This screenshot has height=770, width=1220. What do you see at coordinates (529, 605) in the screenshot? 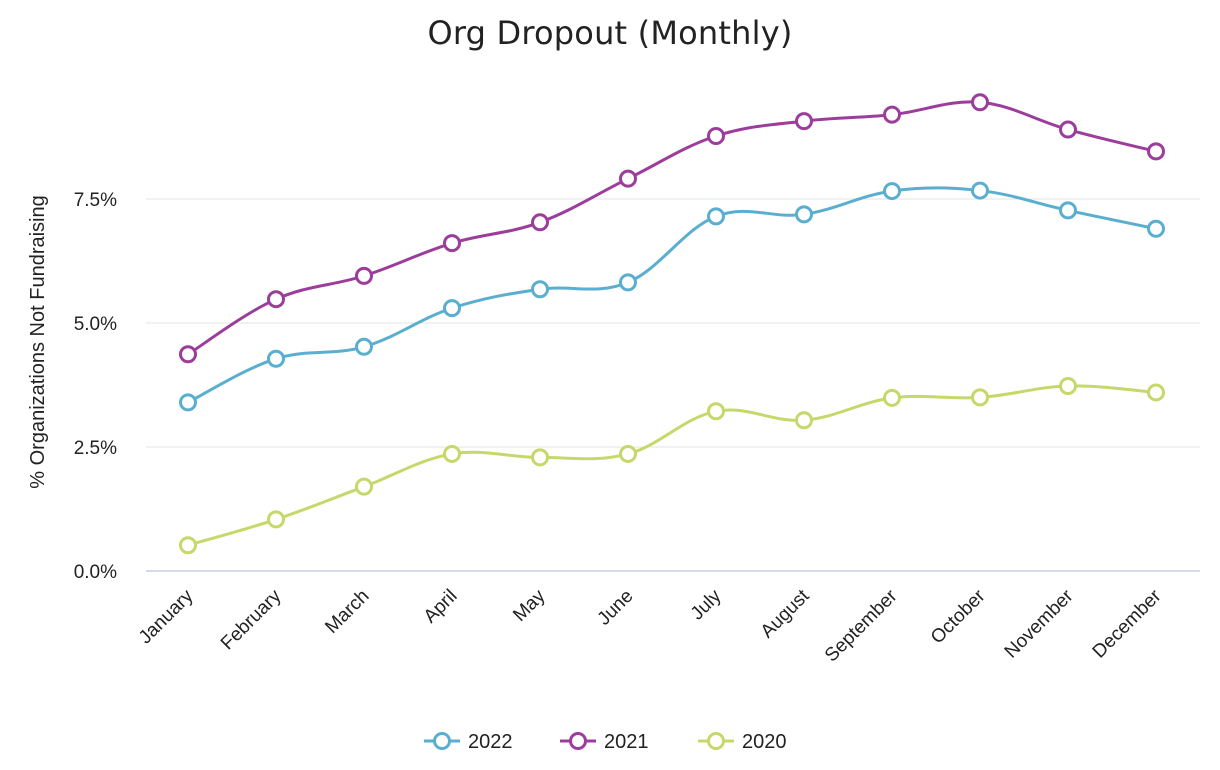
I see `x-tick-label: May` at bounding box center [529, 605].